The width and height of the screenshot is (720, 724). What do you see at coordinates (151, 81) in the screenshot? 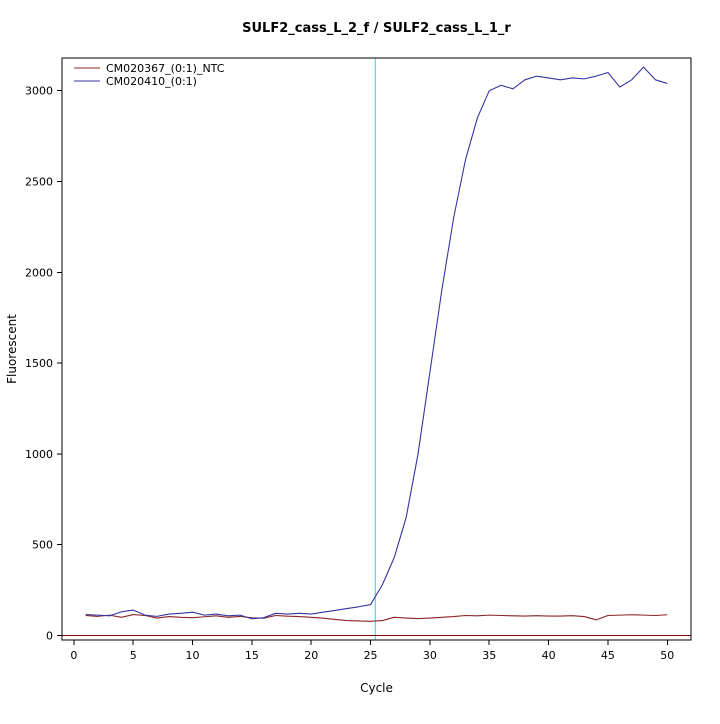
I see `legend-label: CM020410_(0:1)` at bounding box center [151, 81].